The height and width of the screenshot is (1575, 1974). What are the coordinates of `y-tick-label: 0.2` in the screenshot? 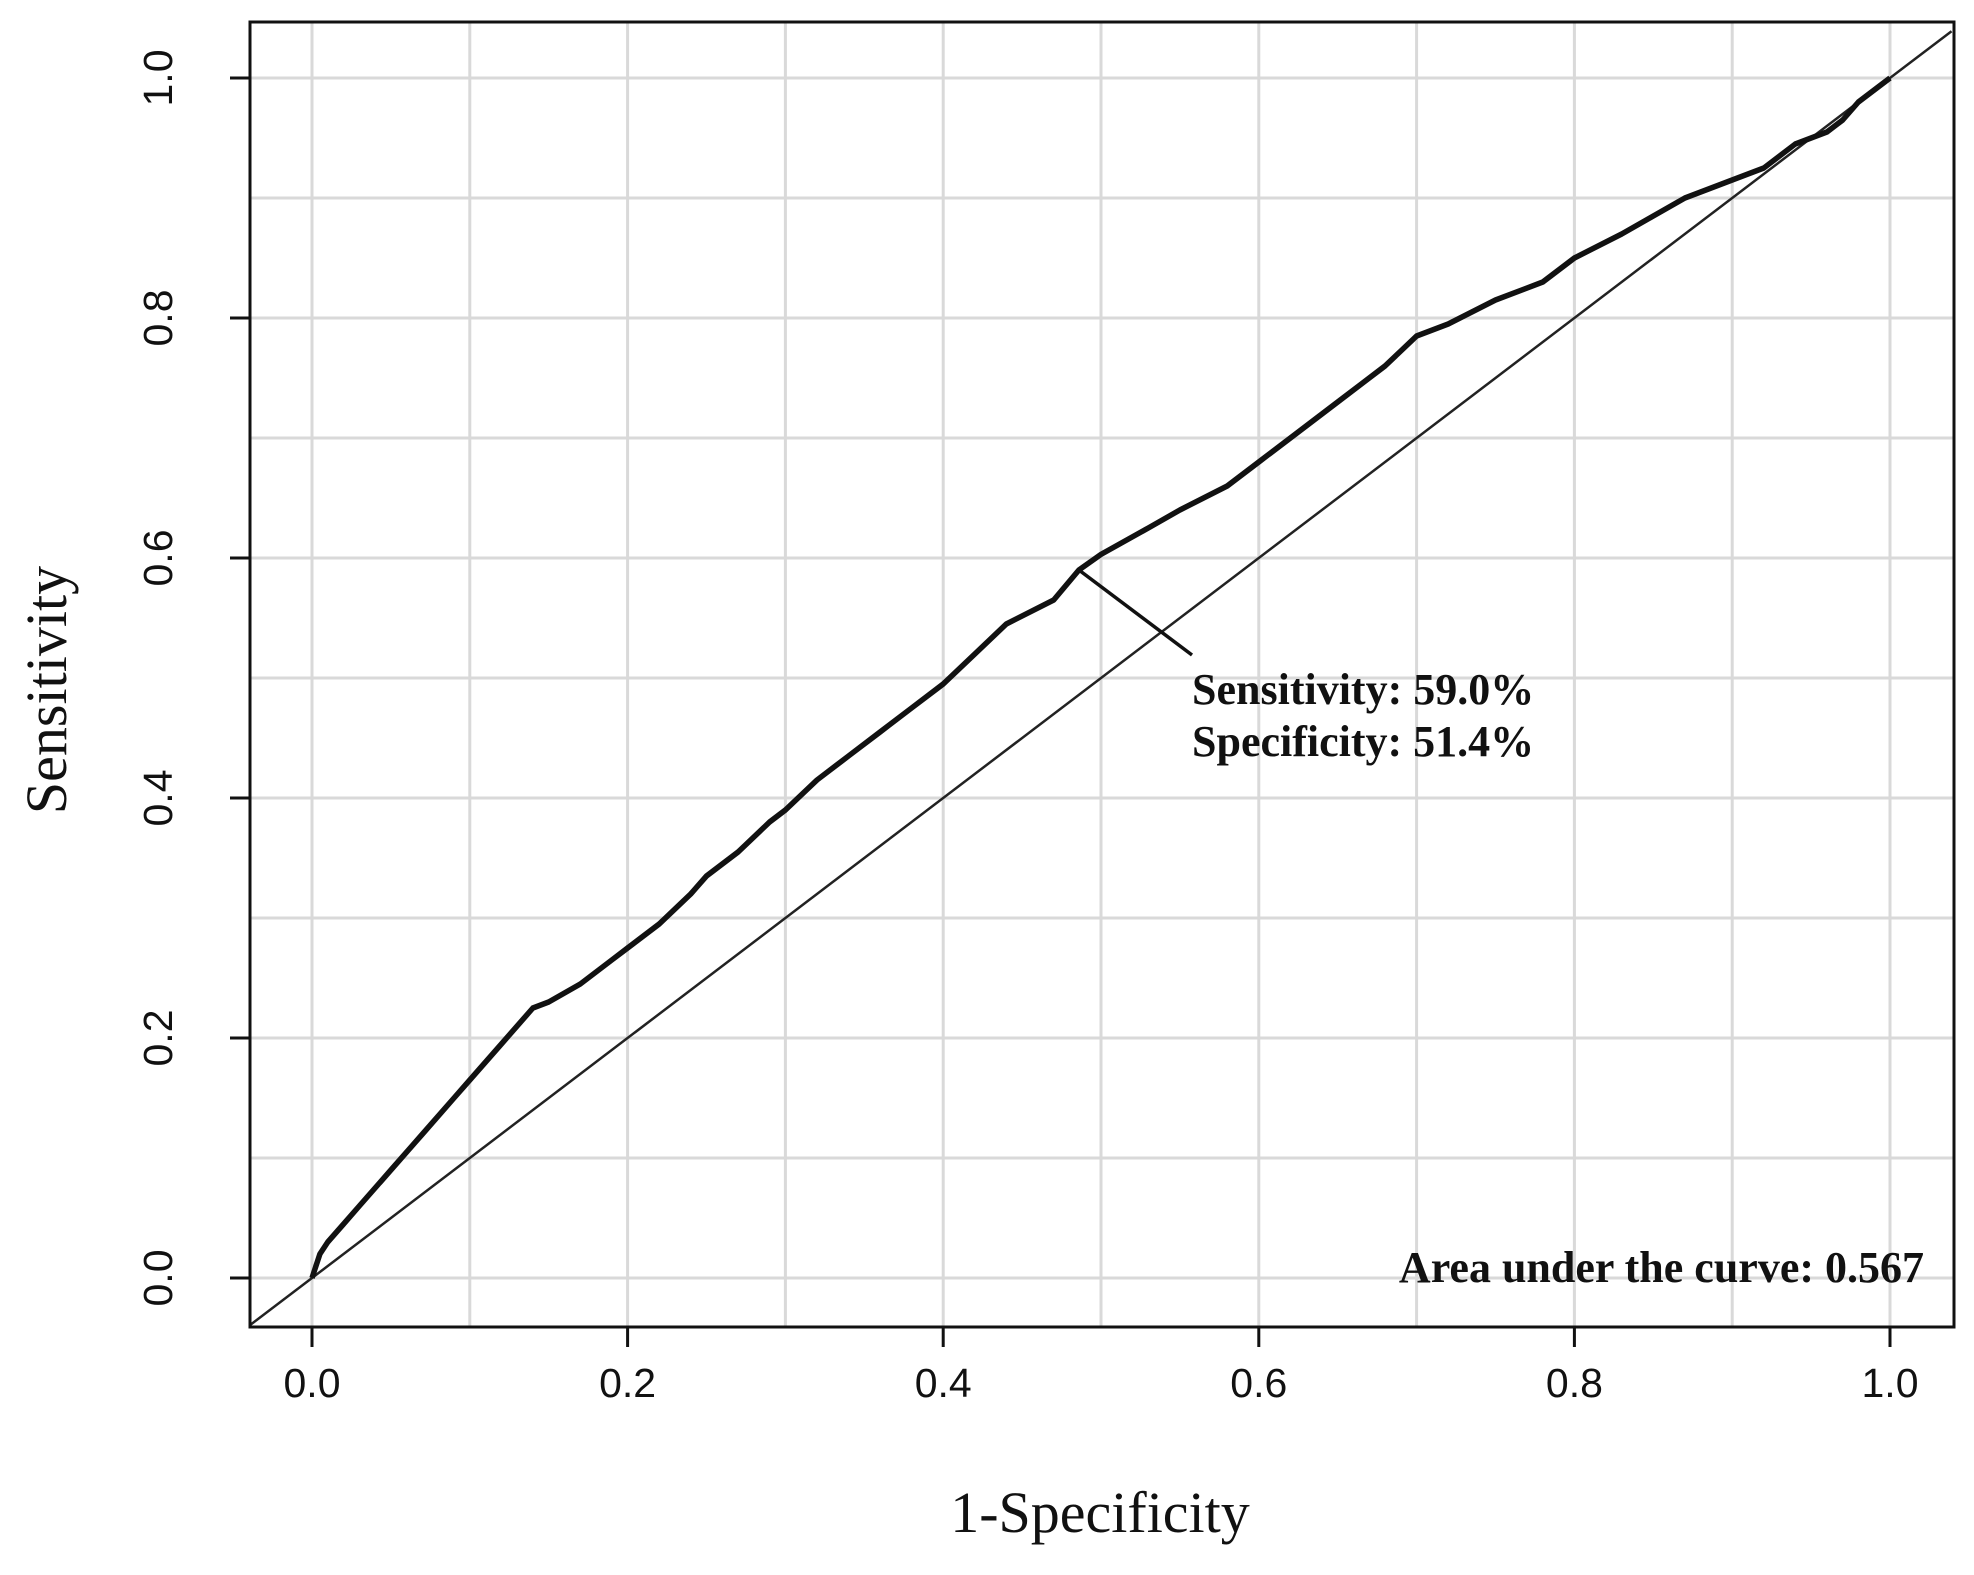 It's located at (158, 1038).